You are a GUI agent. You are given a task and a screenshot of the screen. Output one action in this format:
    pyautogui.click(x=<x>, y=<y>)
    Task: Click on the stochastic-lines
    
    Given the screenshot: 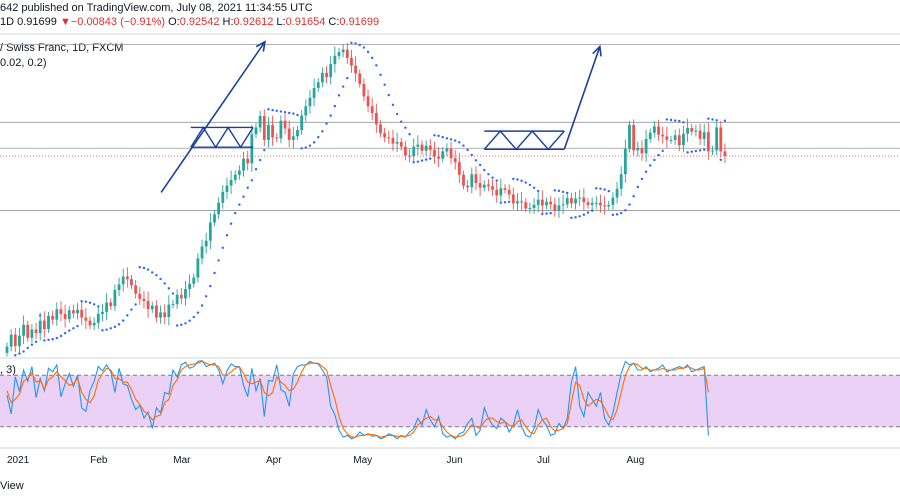 What is the action you would take?
    pyautogui.click(x=357, y=399)
    